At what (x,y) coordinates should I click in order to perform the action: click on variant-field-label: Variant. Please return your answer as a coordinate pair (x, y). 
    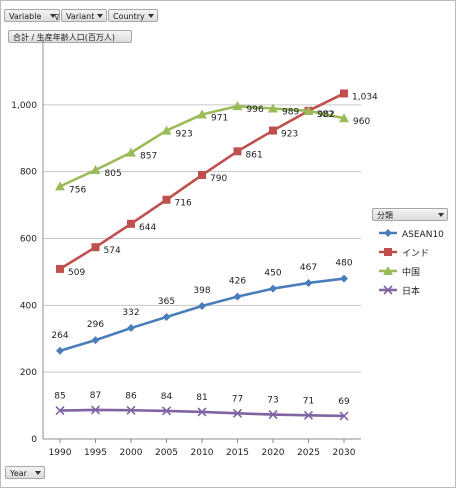
    Looking at the image, I should click on (80, 16).